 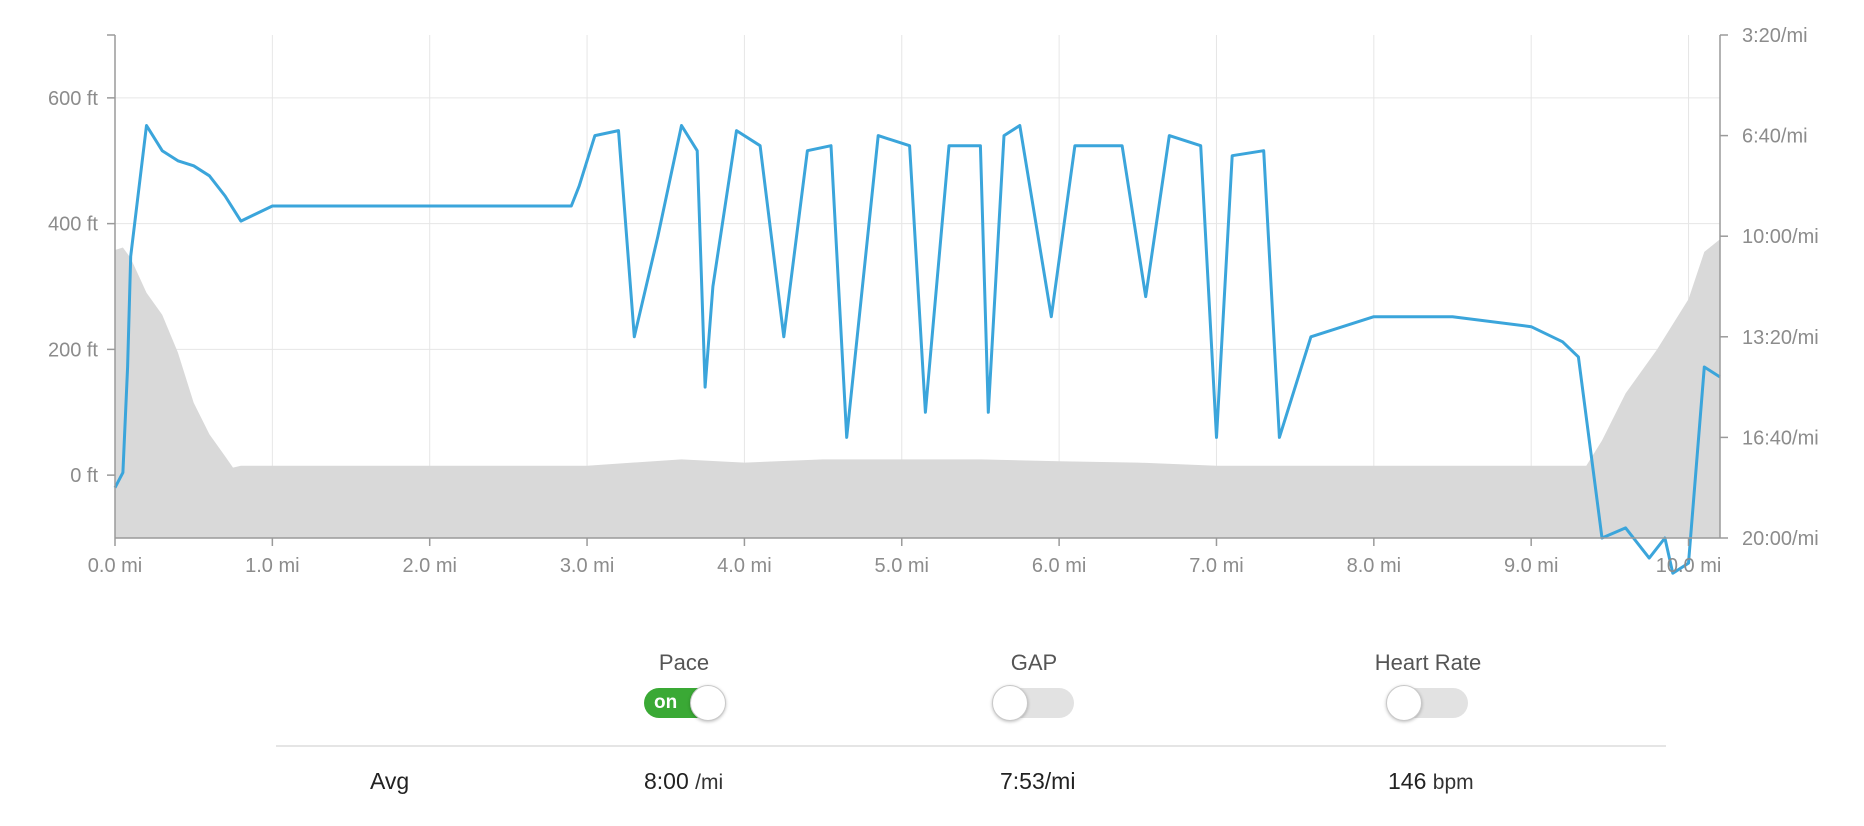 What do you see at coordinates (1775, 36) in the screenshot?
I see `right-tick-label: 3:20/mi` at bounding box center [1775, 36].